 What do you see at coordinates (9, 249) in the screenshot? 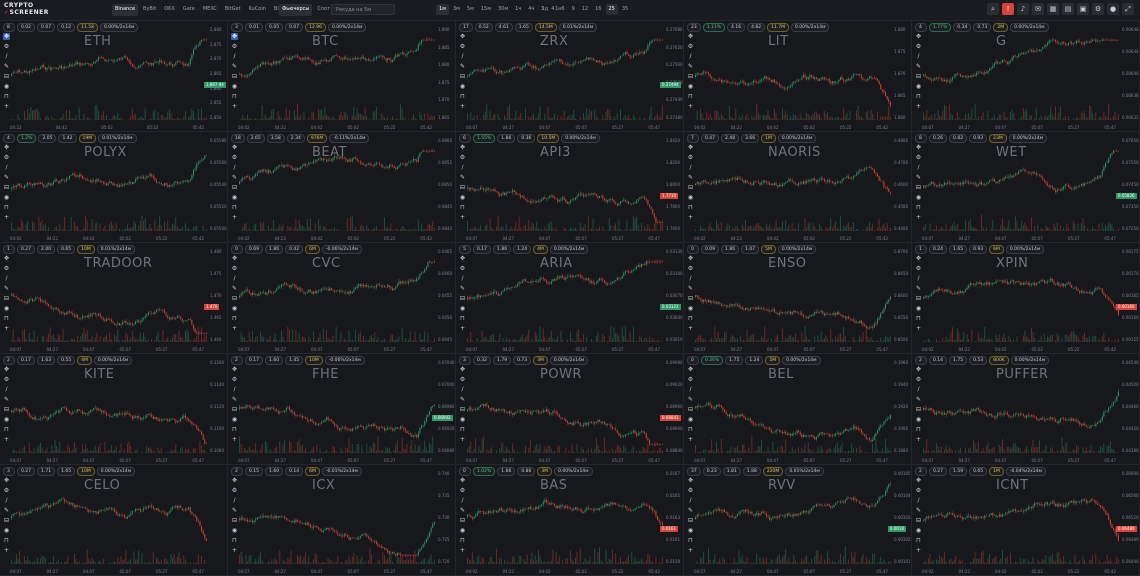
I see `alert-count-badge: 1` at bounding box center [9, 249].